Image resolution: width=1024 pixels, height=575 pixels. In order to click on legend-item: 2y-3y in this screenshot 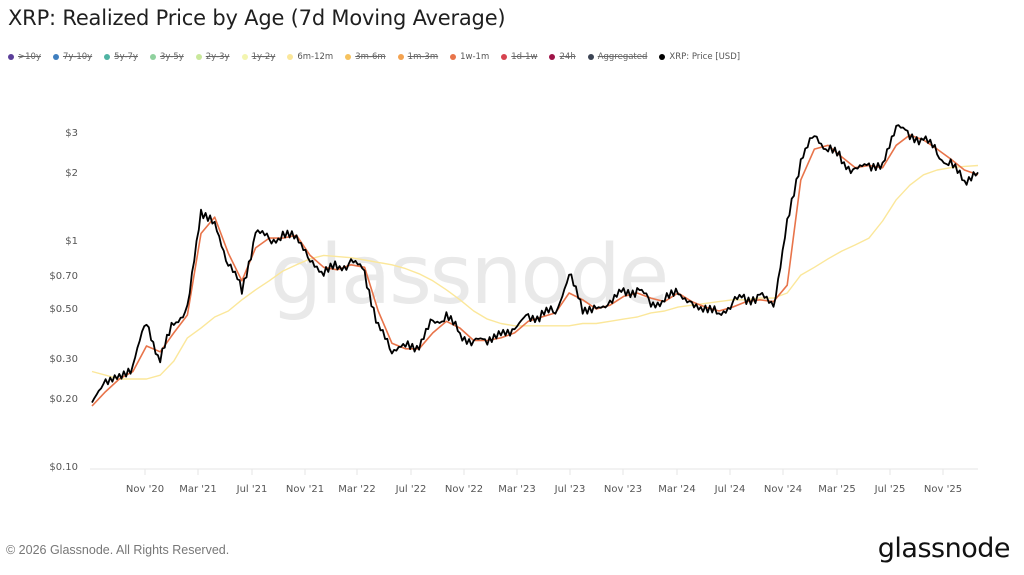, I will do `click(212, 57)`.